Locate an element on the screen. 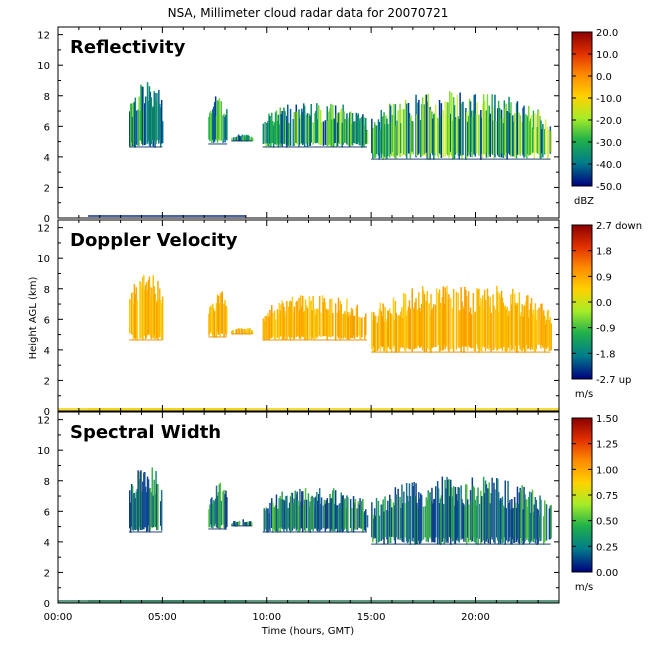 This screenshot has width=650, height=650. colorbar-tick-label: -40.0 is located at coordinates (609, 165).